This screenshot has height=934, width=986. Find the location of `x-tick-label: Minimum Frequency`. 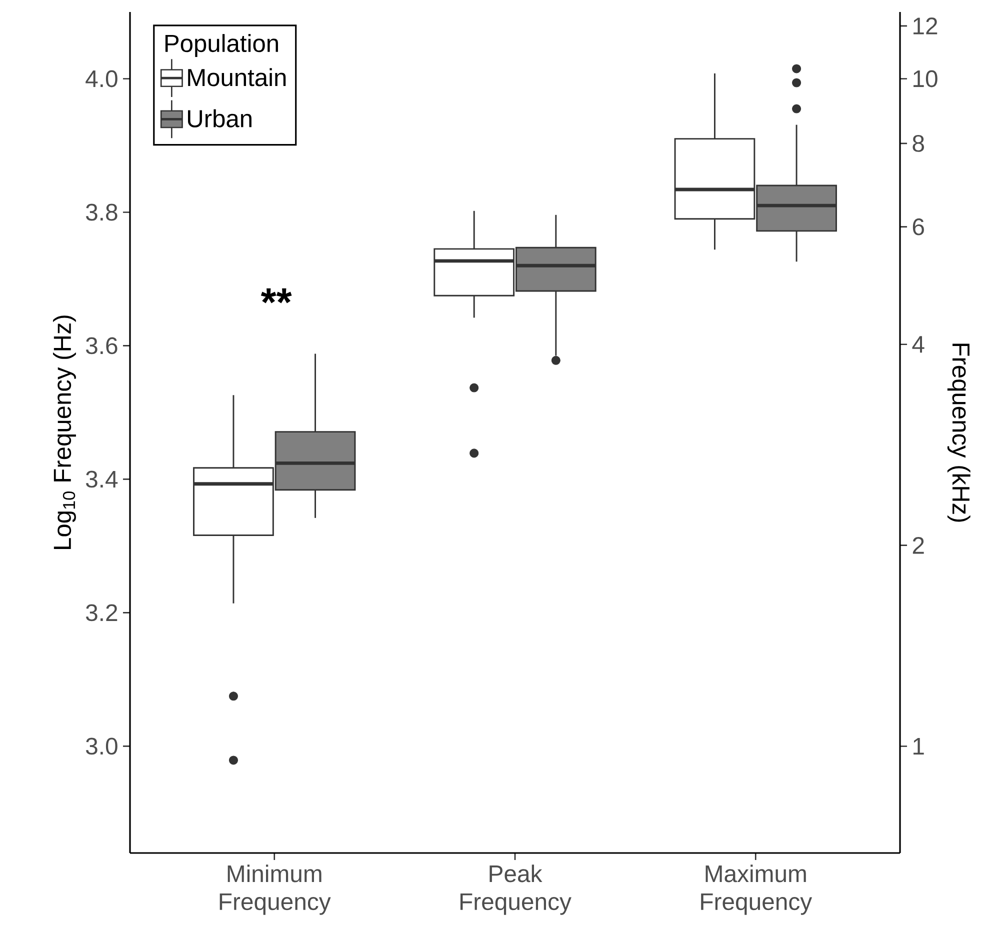

x-tick-label: Minimum Frequency is located at coordinates (275, 889).